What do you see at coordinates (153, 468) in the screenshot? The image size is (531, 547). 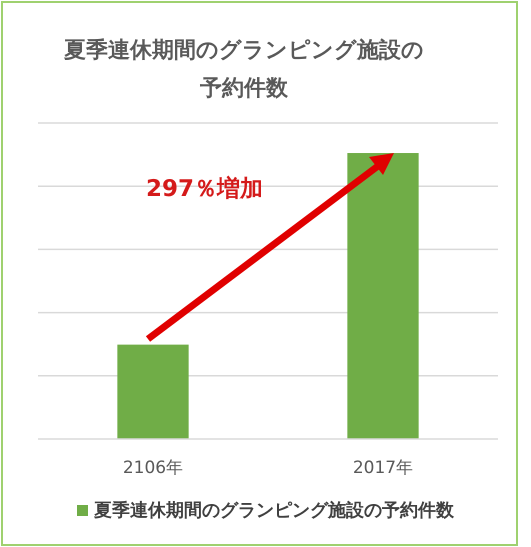 I see `x-tick-label: 2106年` at bounding box center [153, 468].